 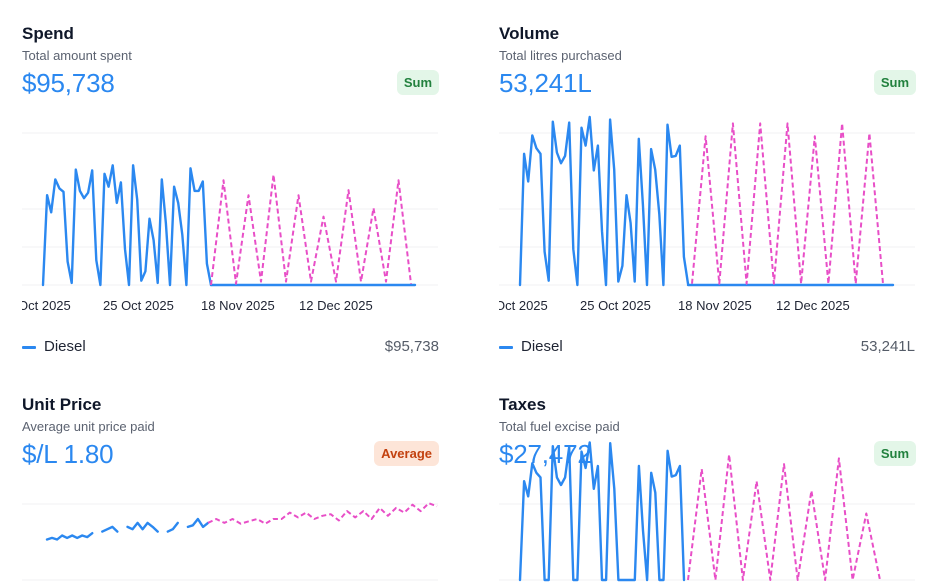 I want to click on spend-total-value: $95,738, so click(x=68, y=83).